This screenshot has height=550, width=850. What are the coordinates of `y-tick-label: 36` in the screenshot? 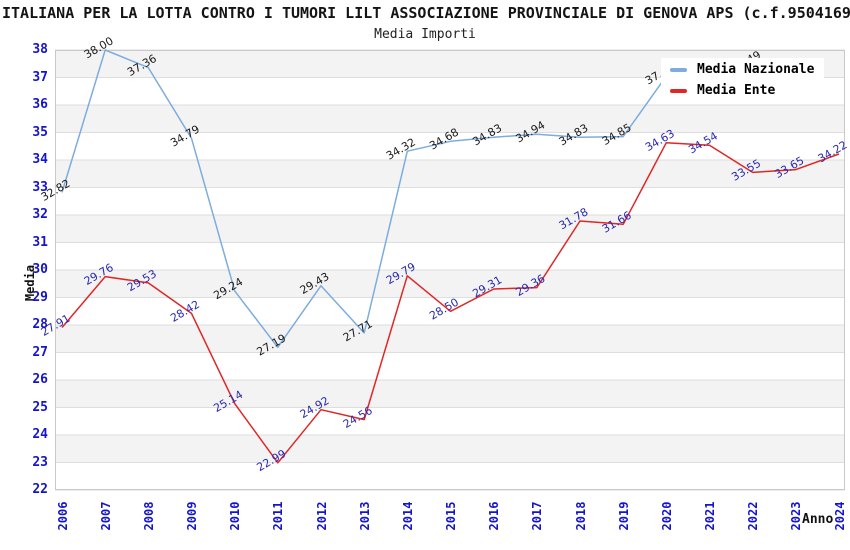 It's located at (40, 104).